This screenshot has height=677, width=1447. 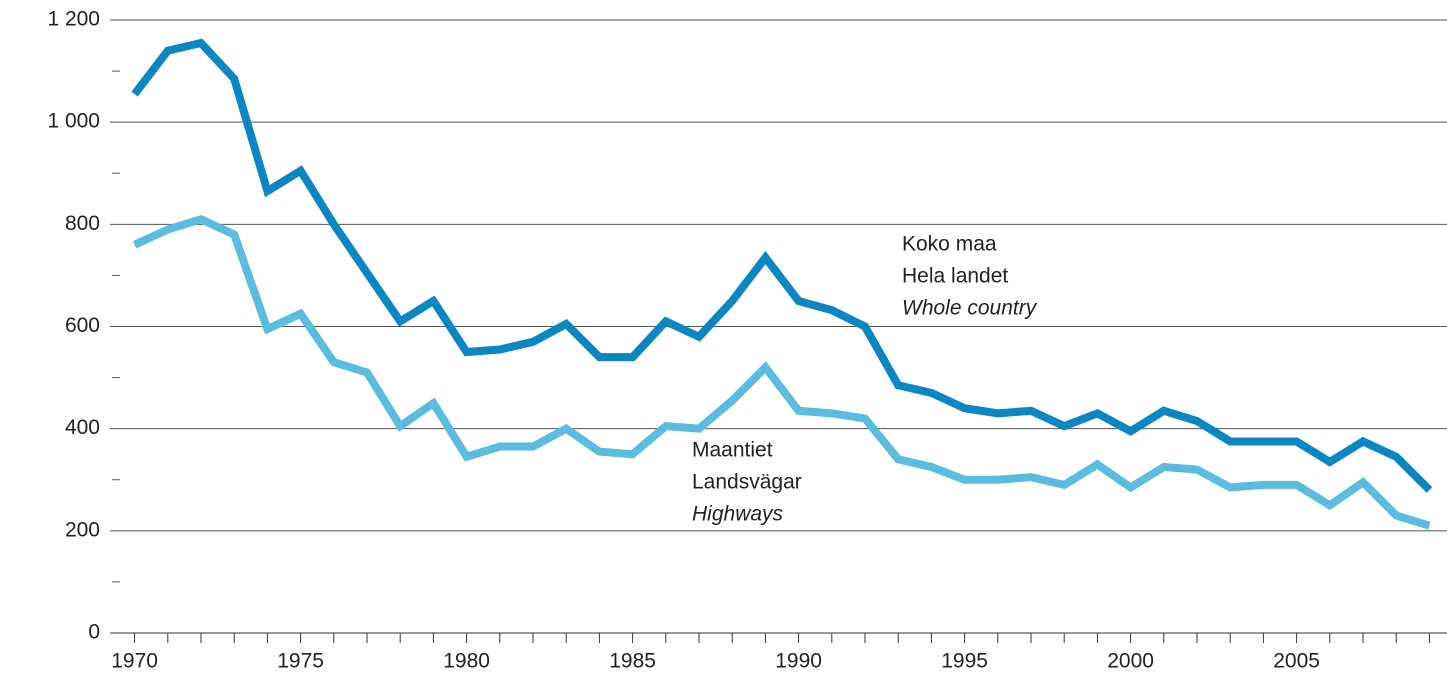 I want to click on x-tick-label: 1970, so click(x=134, y=661).